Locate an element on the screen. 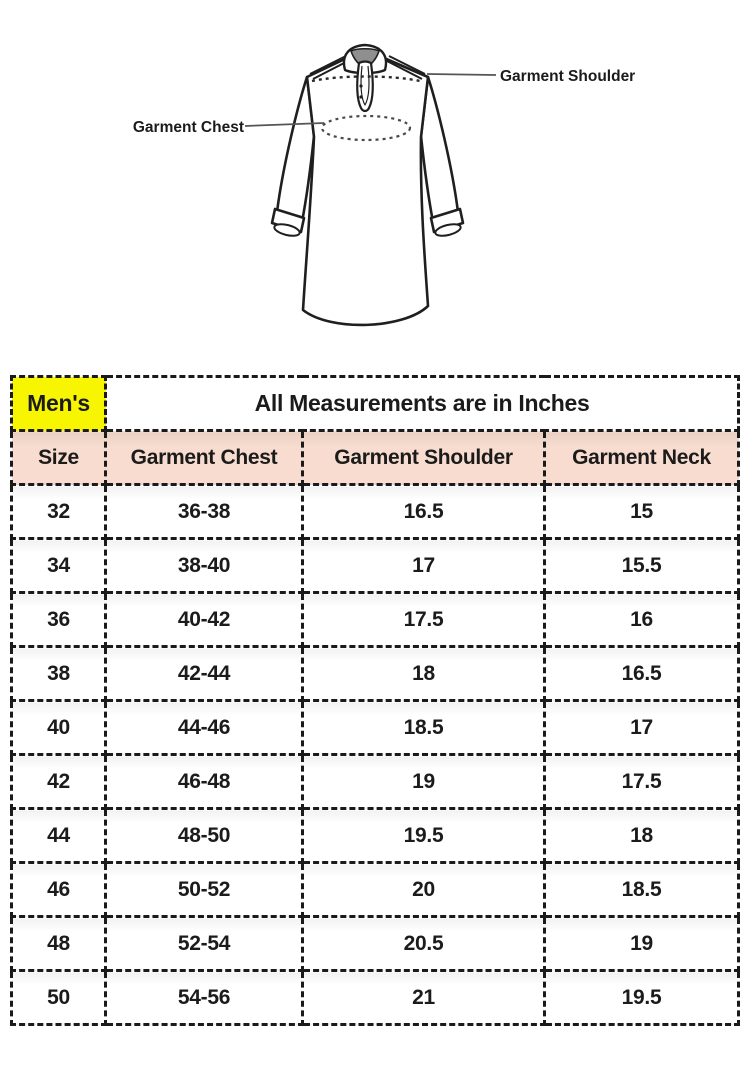  neck-cell: 17.5 is located at coordinates (641, 781).